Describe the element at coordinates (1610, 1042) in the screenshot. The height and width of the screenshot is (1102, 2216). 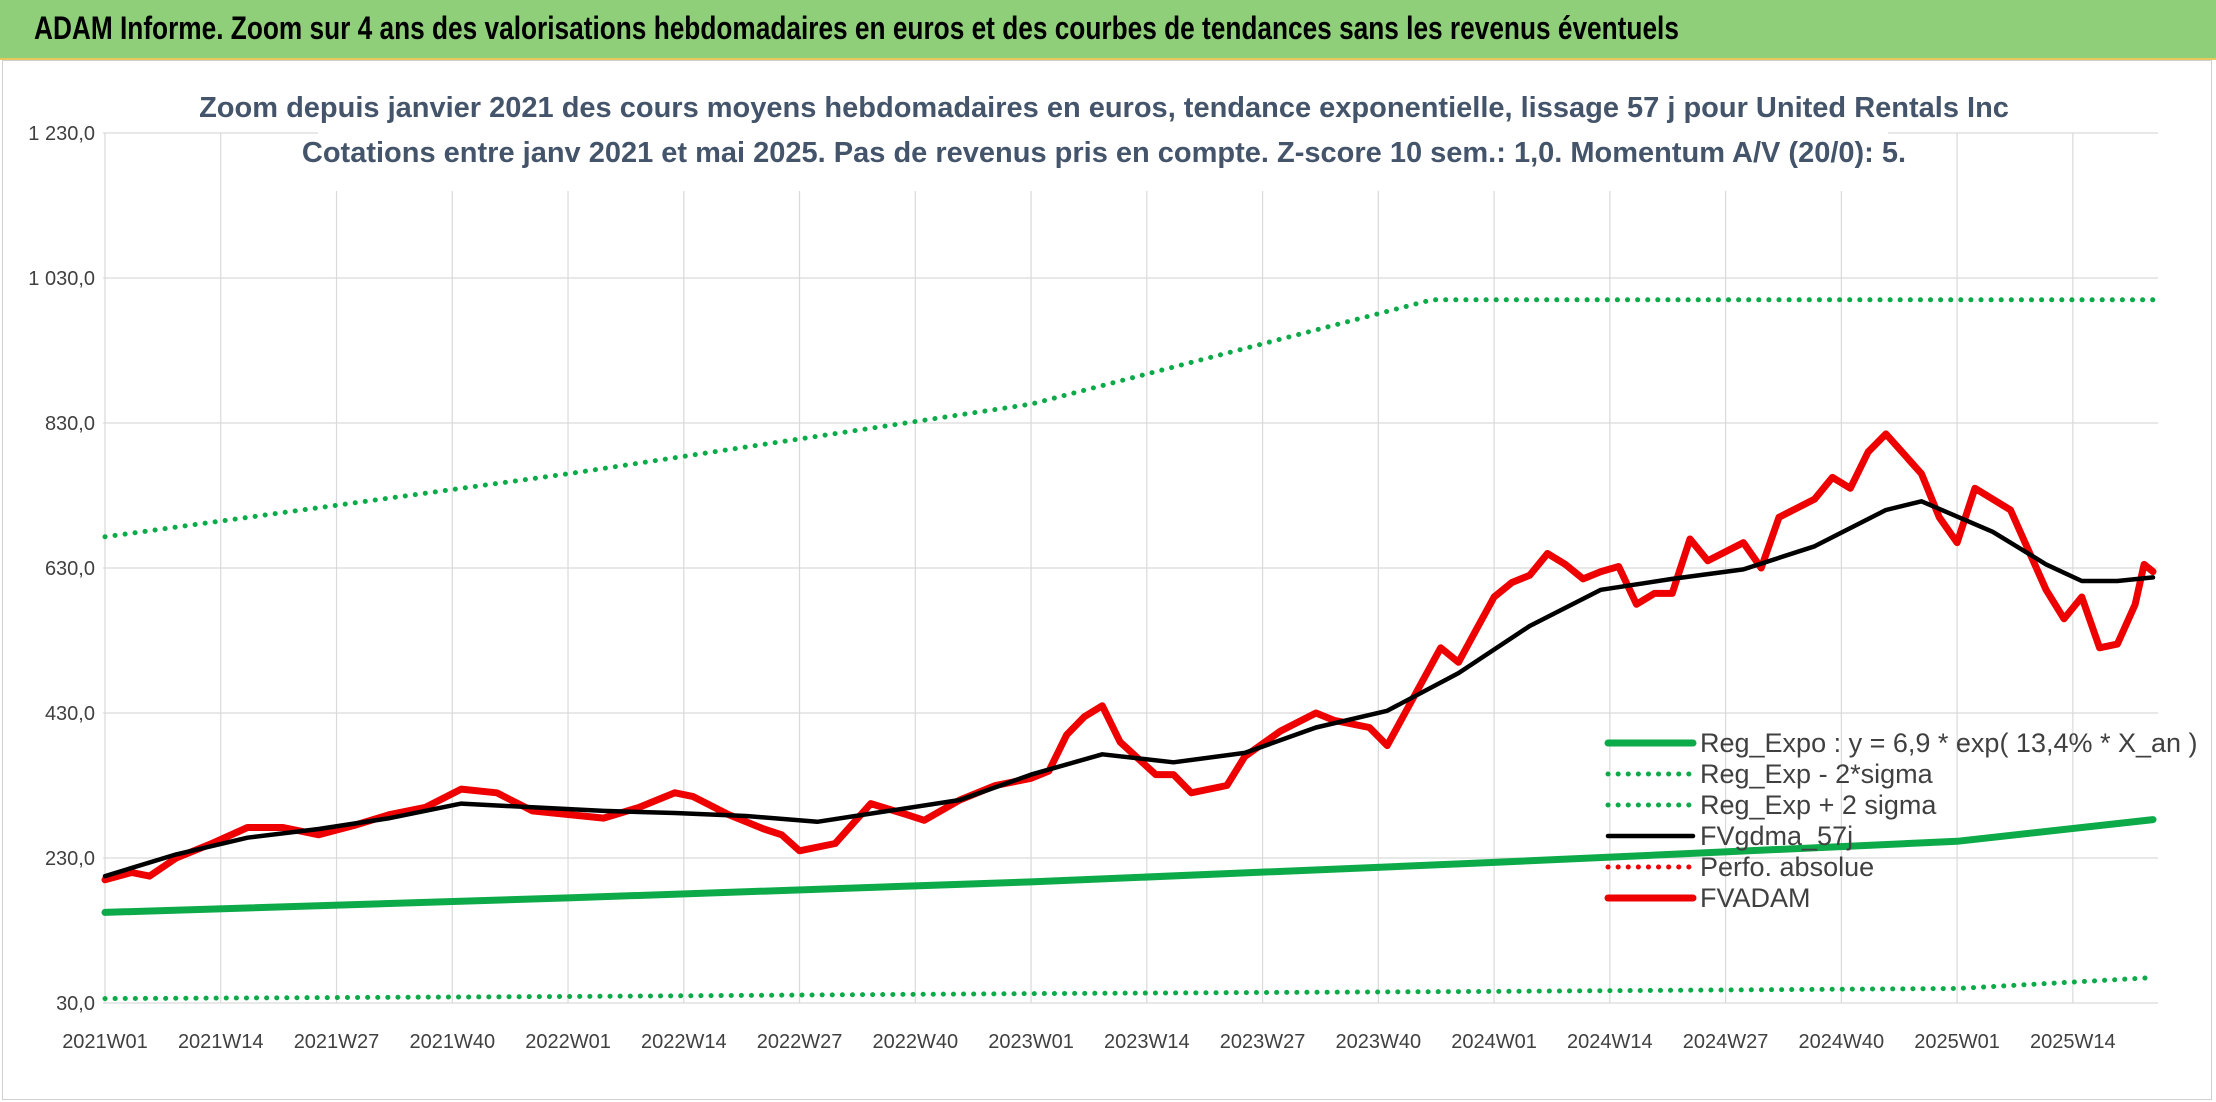
I see `x-tick-label: 2024W14` at that location.